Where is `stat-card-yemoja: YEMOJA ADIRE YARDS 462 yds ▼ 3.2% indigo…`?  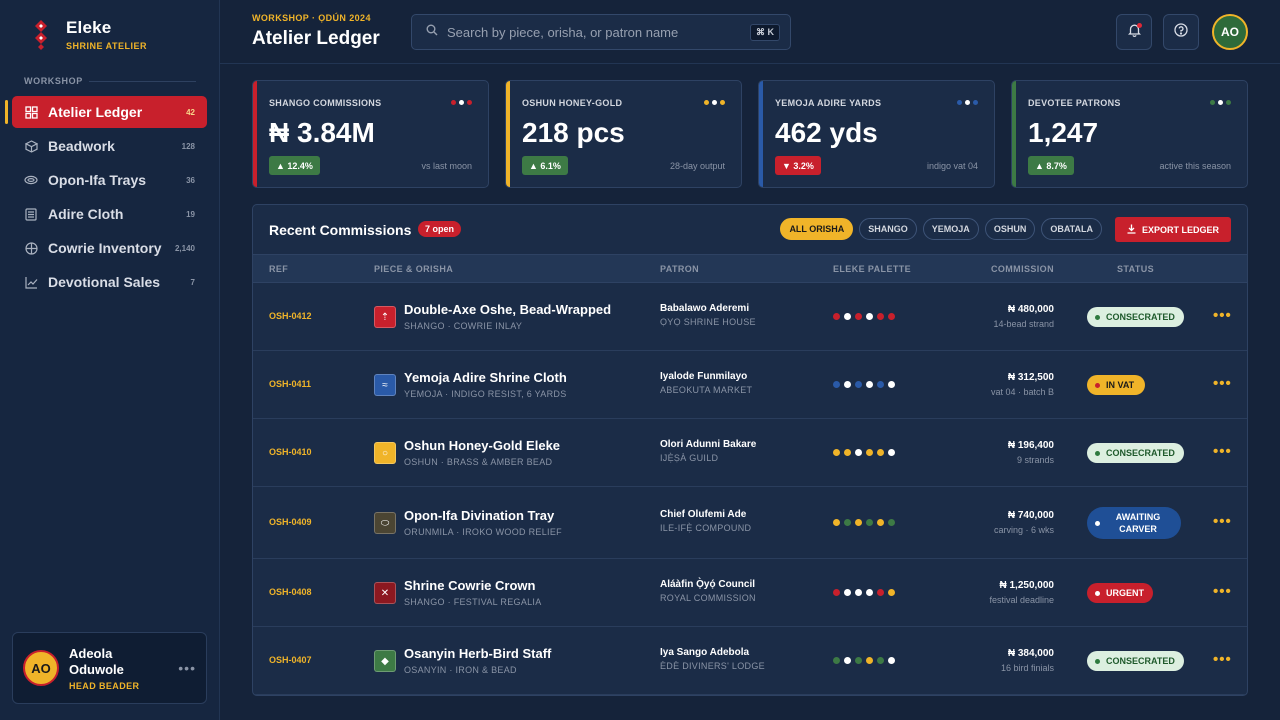
stat-card-yemoja: YEMOJA ADIRE YARDS 462 yds ▼ 3.2% indigo… is located at coordinates (876, 134).